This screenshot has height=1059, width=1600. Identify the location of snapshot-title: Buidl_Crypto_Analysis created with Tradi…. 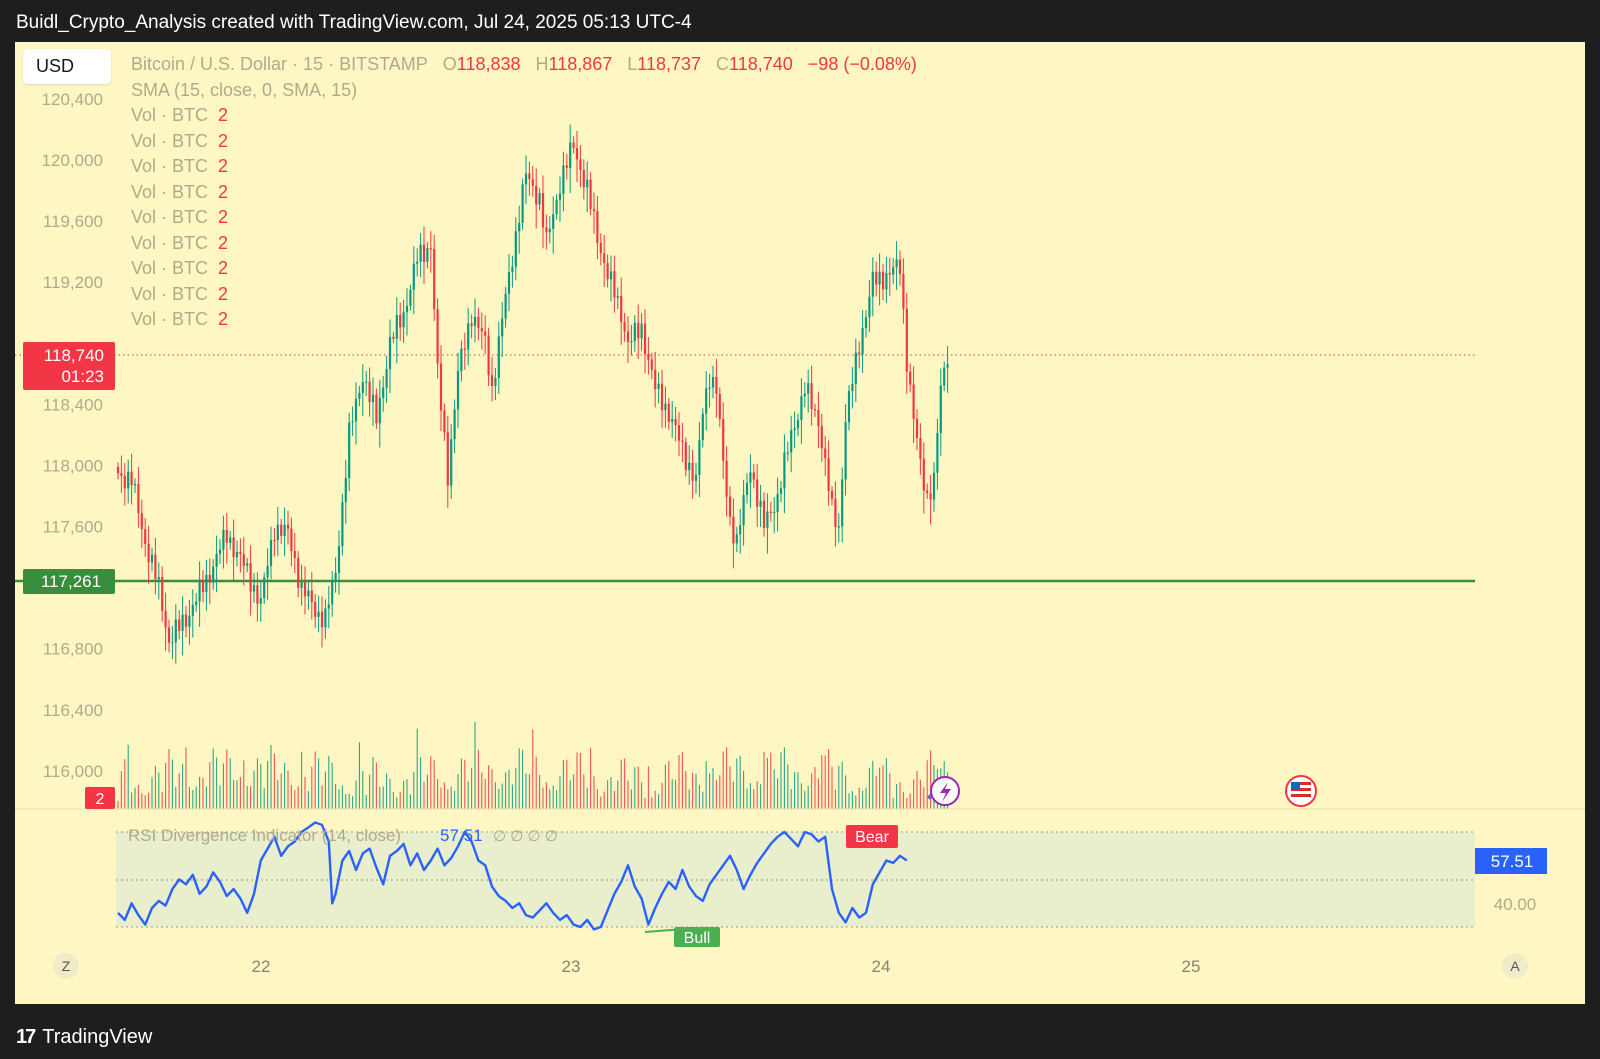
(354, 22).